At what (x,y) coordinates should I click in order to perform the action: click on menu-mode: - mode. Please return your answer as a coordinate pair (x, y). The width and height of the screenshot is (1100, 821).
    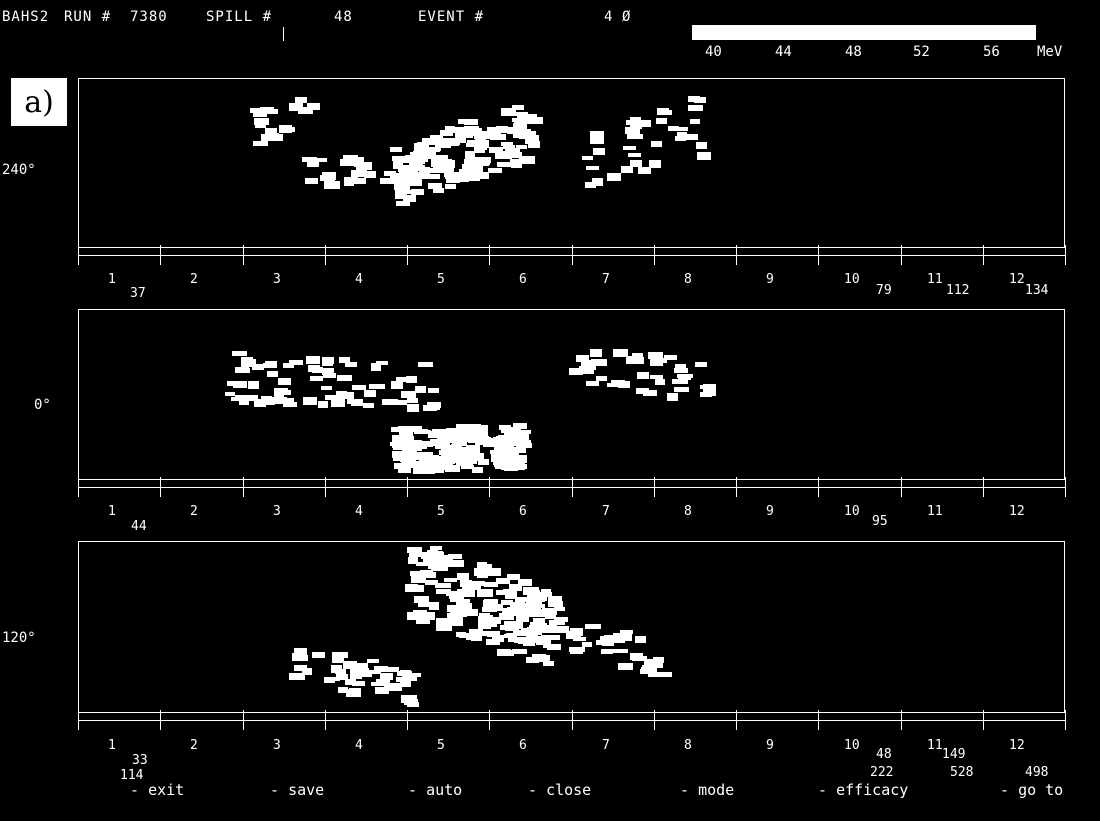
    Looking at the image, I should click on (707, 790).